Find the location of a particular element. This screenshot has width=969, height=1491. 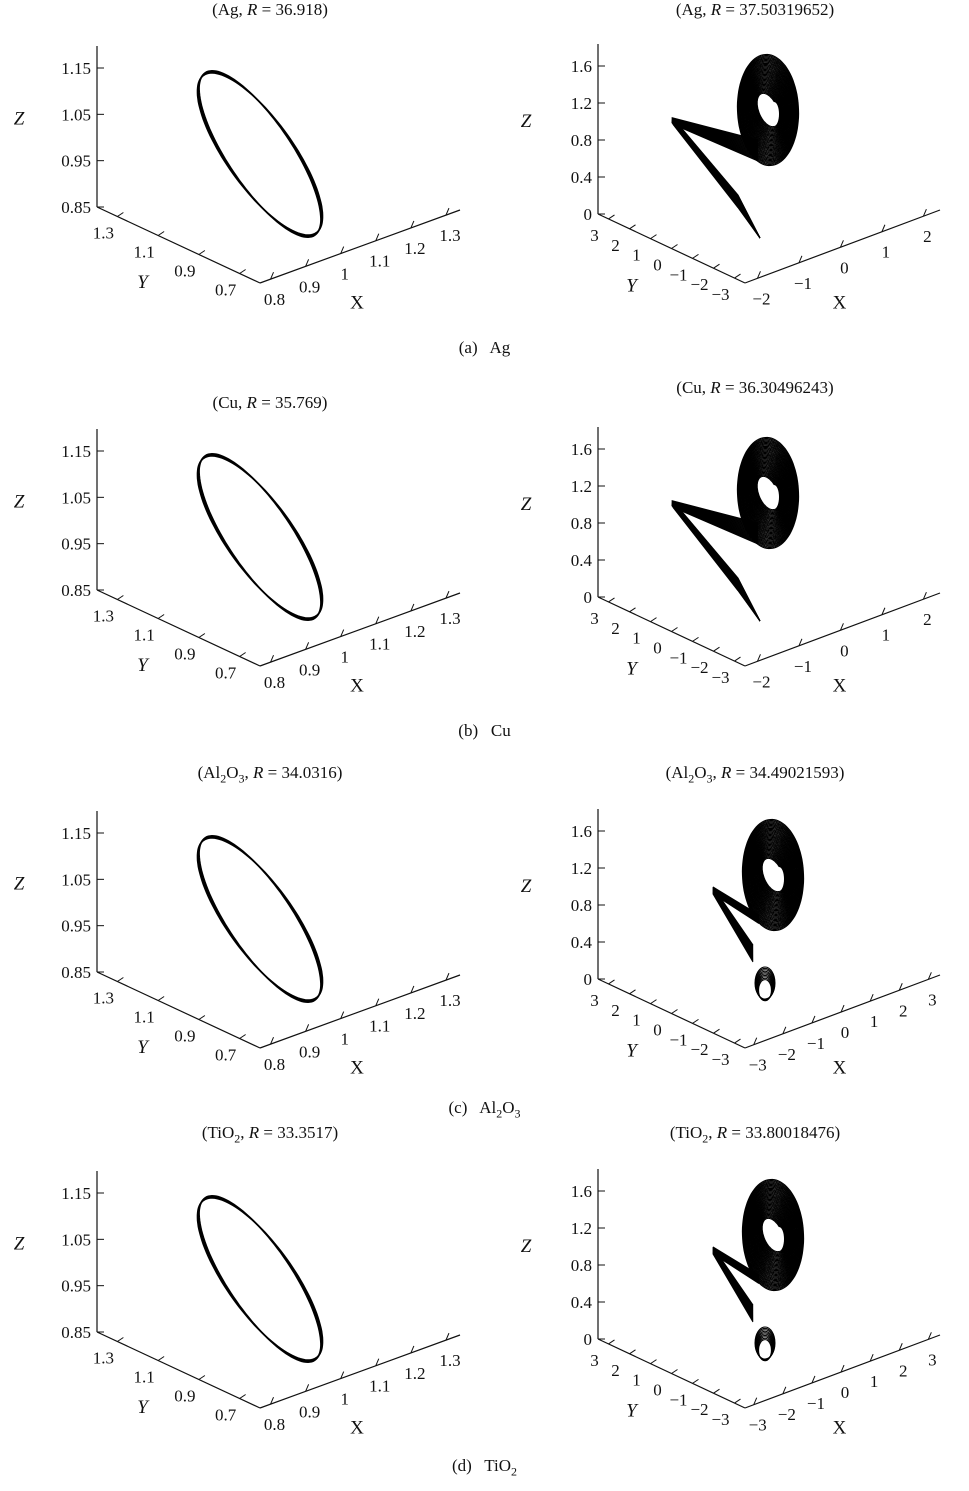

attractor-hole is located at coordinates (779, 1239).